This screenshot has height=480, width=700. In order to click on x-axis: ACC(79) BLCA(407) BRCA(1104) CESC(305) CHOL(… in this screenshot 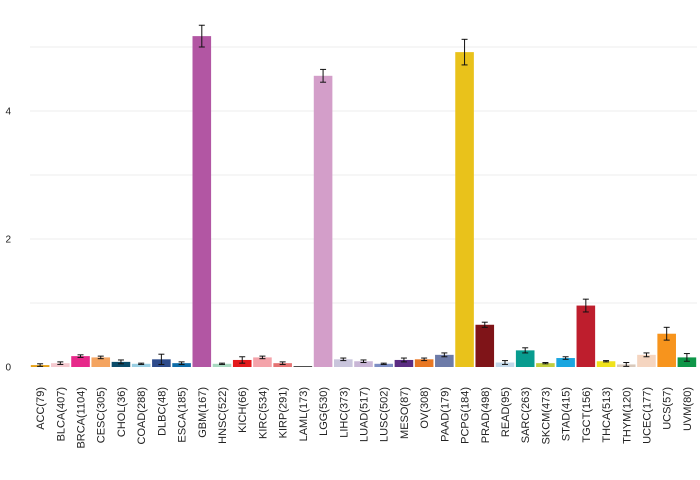, I will do `click(364, 418)`.